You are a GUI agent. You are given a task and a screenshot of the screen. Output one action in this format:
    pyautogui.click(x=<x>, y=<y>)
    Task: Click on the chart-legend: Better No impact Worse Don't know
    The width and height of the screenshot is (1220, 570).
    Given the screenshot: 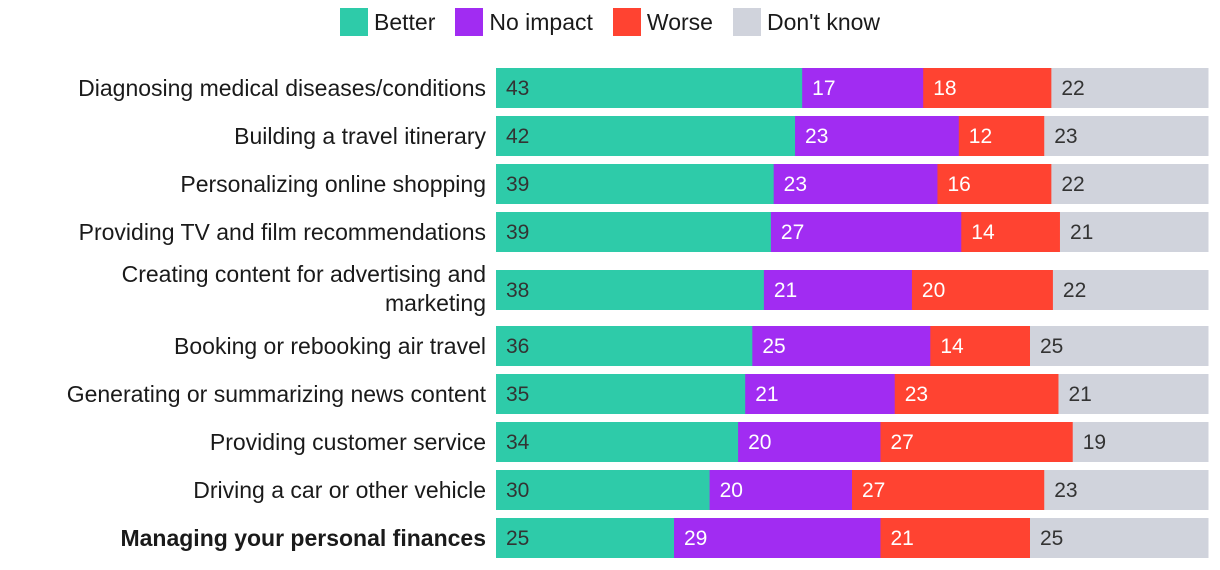 What is the action you would take?
    pyautogui.click(x=610, y=22)
    